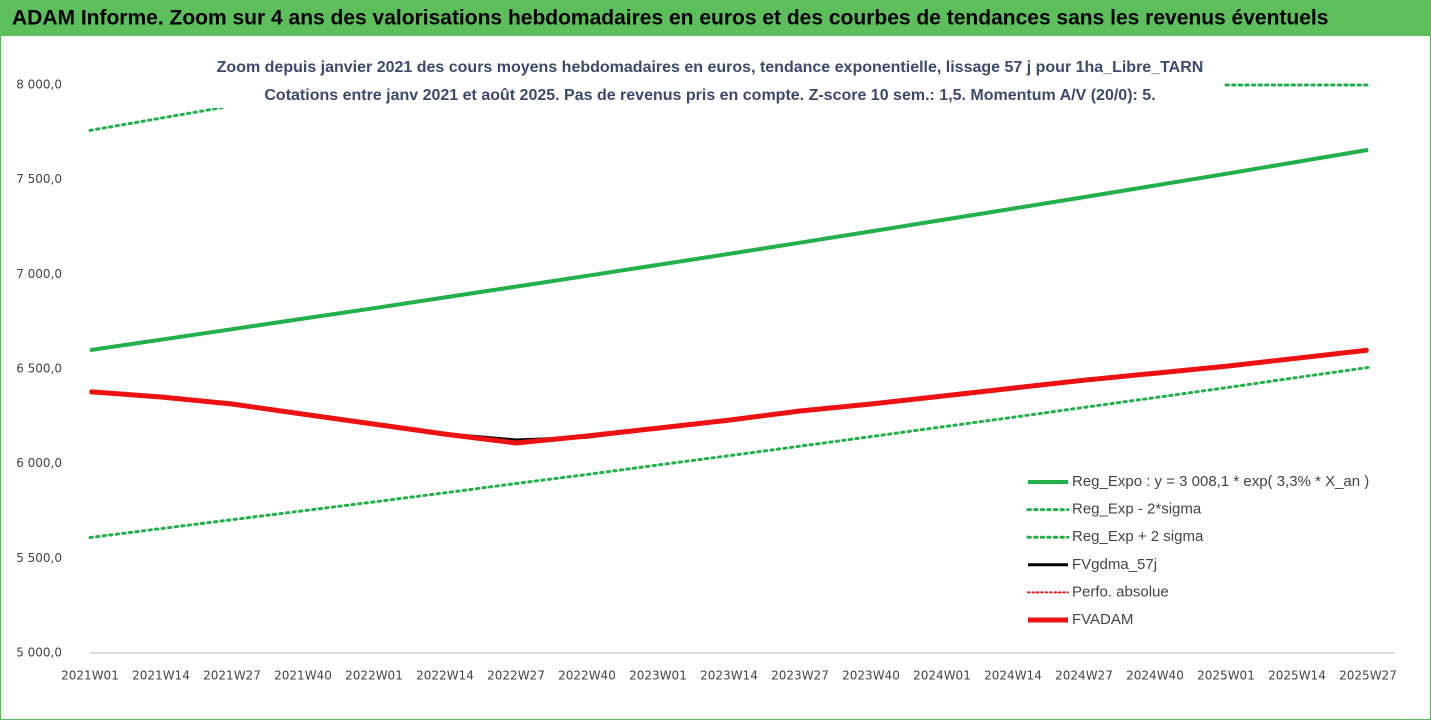  I want to click on y-tick-label: 8 000,0, so click(39, 85).